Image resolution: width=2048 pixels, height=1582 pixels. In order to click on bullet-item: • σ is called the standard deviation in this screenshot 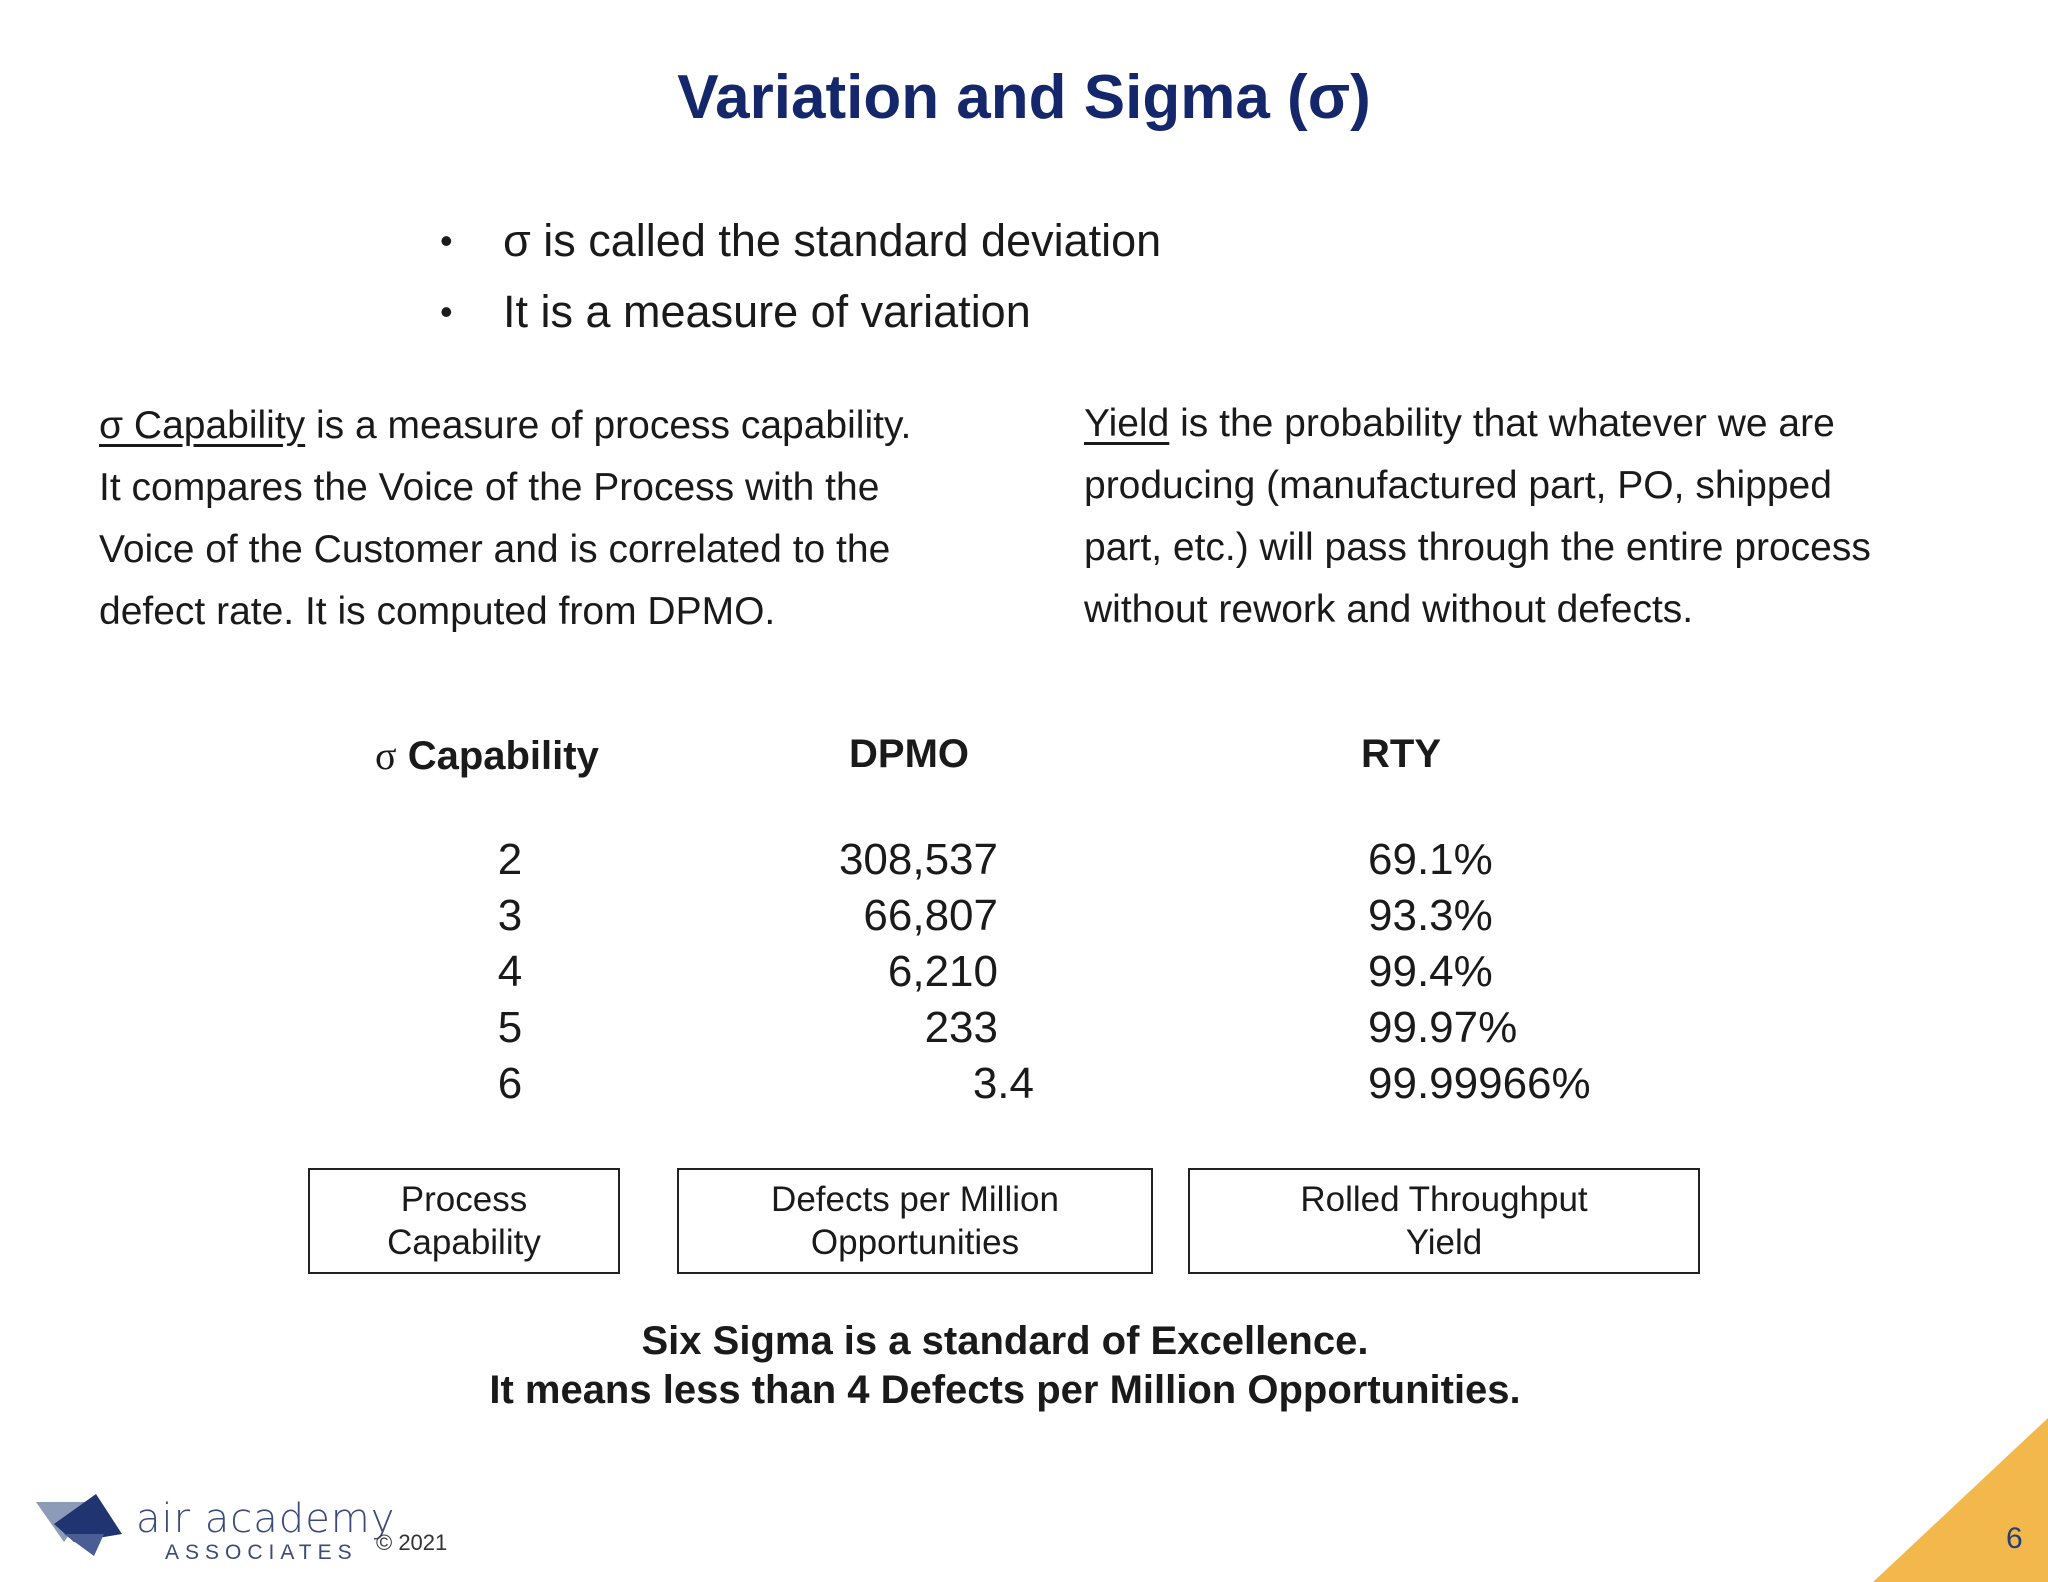, I will do `click(800, 240)`.